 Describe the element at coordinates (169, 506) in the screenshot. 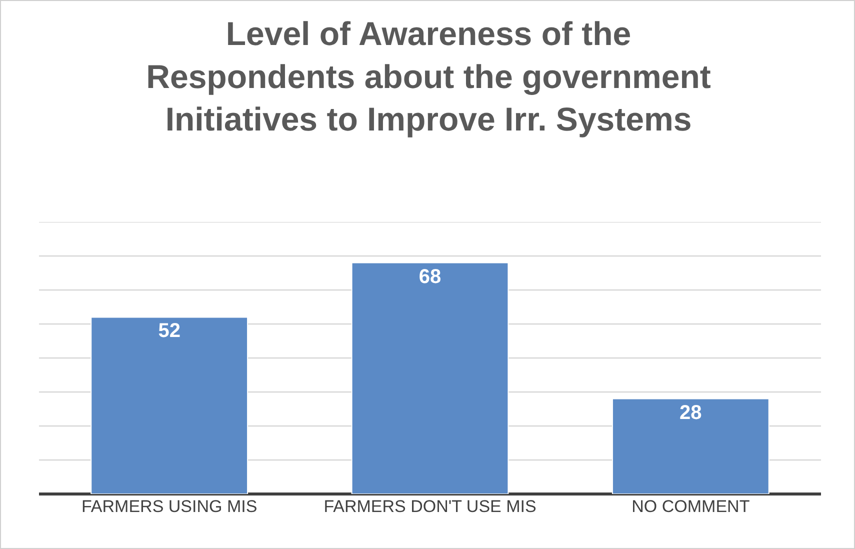

I see `x-tick-label: FARMERS USING MIS` at that location.